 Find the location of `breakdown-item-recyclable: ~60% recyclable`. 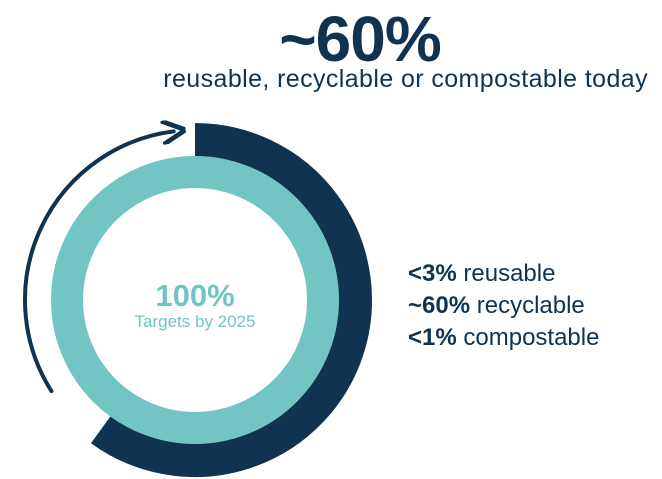

breakdown-item-recyclable: ~60% recyclable is located at coordinates (535, 306).